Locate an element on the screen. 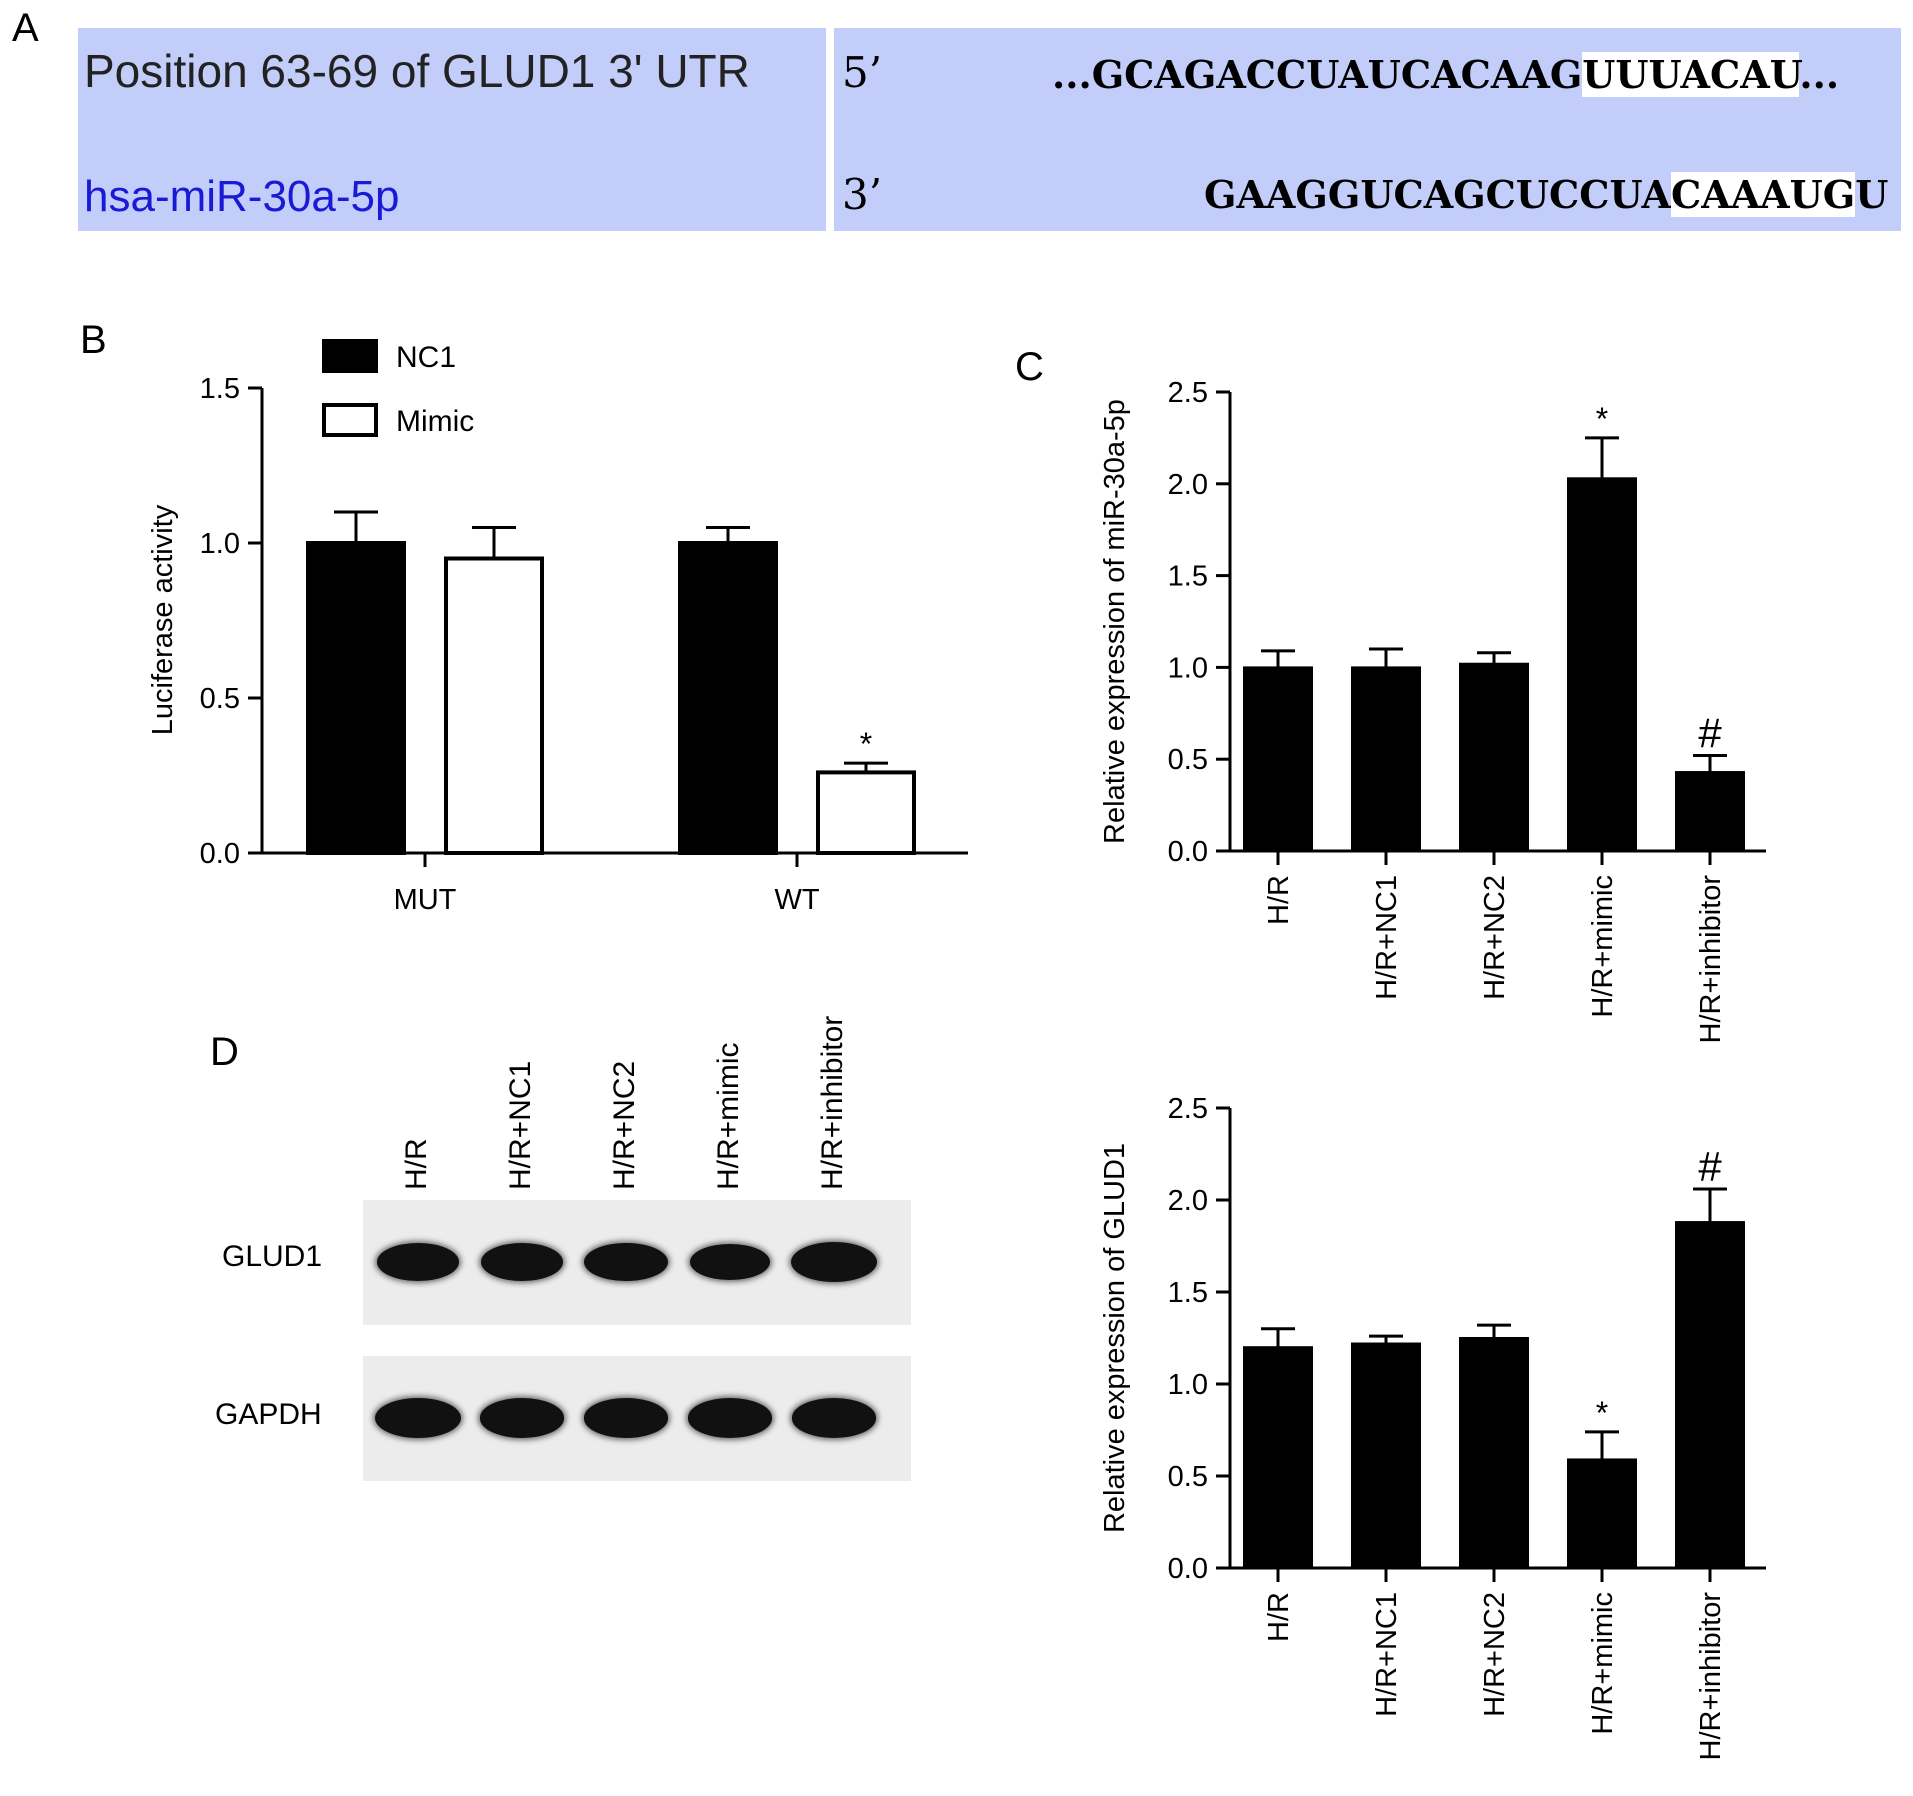 This screenshot has height=1796, width=1913. x-tick-label-c1: H/R+NC2 is located at coordinates (1495, 937).